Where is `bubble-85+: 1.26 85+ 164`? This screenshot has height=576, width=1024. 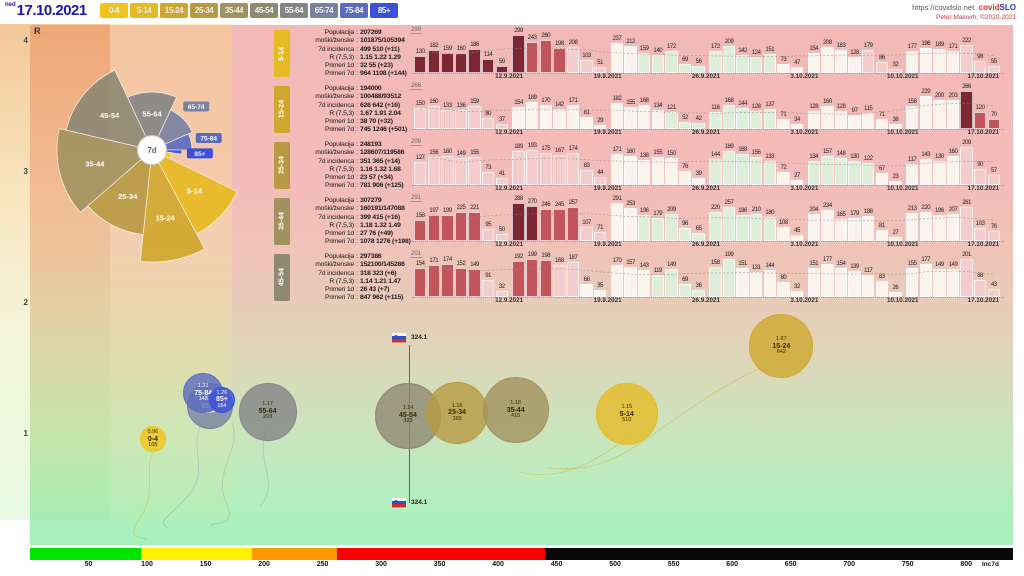 bubble-85+: 1.26 85+ 164 is located at coordinates (221, 399).